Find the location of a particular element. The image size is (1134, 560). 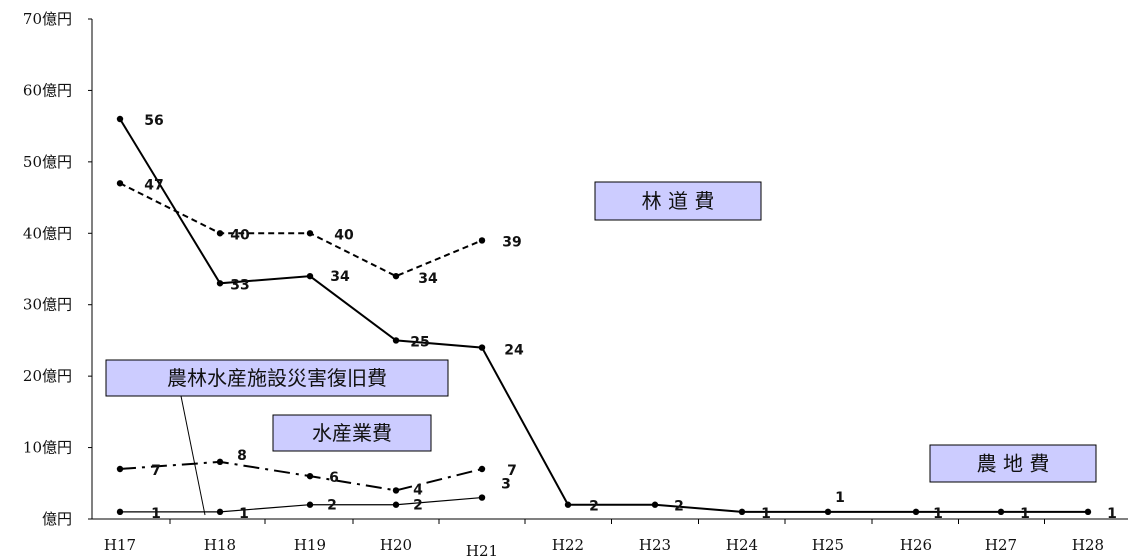

annotation-box-shisetsu: 農林水産施設災害復旧費 is located at coordinates (277, 378).